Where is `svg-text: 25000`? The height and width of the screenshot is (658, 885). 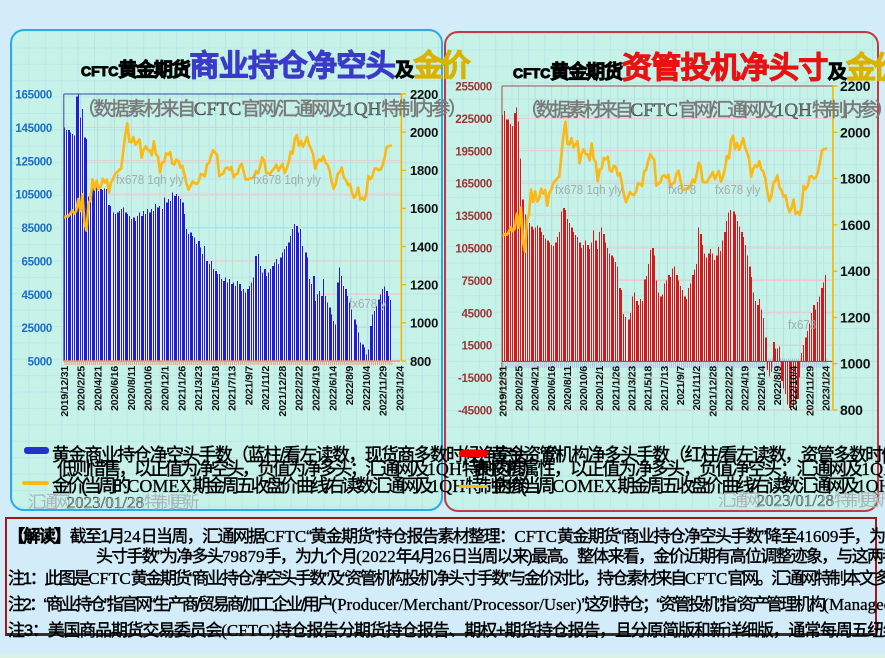 svg-text: 25000 is located at coordinates (37, 329).